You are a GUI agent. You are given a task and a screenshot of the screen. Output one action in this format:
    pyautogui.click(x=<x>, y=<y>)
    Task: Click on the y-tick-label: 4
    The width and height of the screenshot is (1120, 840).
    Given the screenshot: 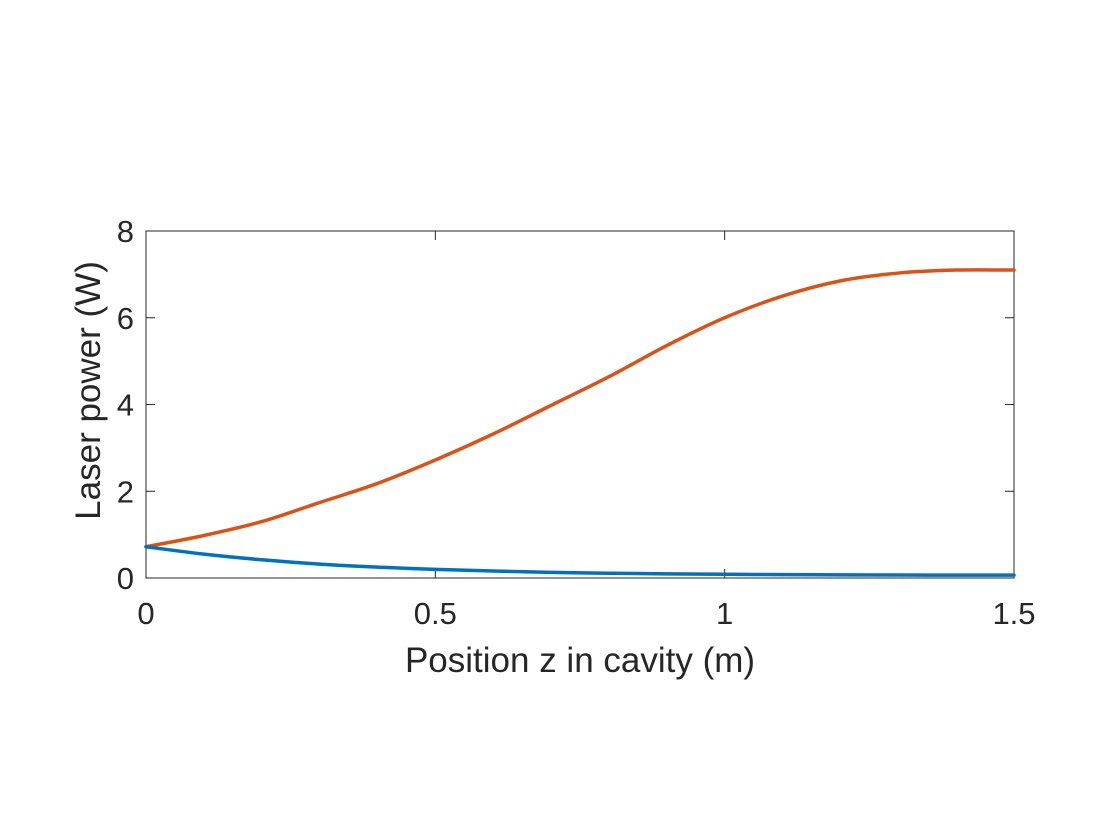 What is the action you would take?
    pyautogui.click(x=125, y=405)
    